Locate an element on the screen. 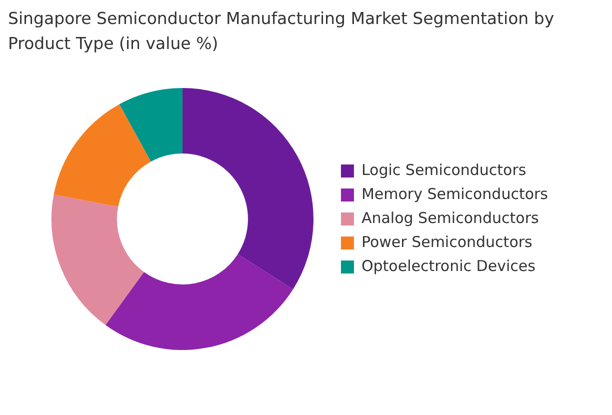  legend-label: Analog Semiconductors is located at coordinates (450, 217).